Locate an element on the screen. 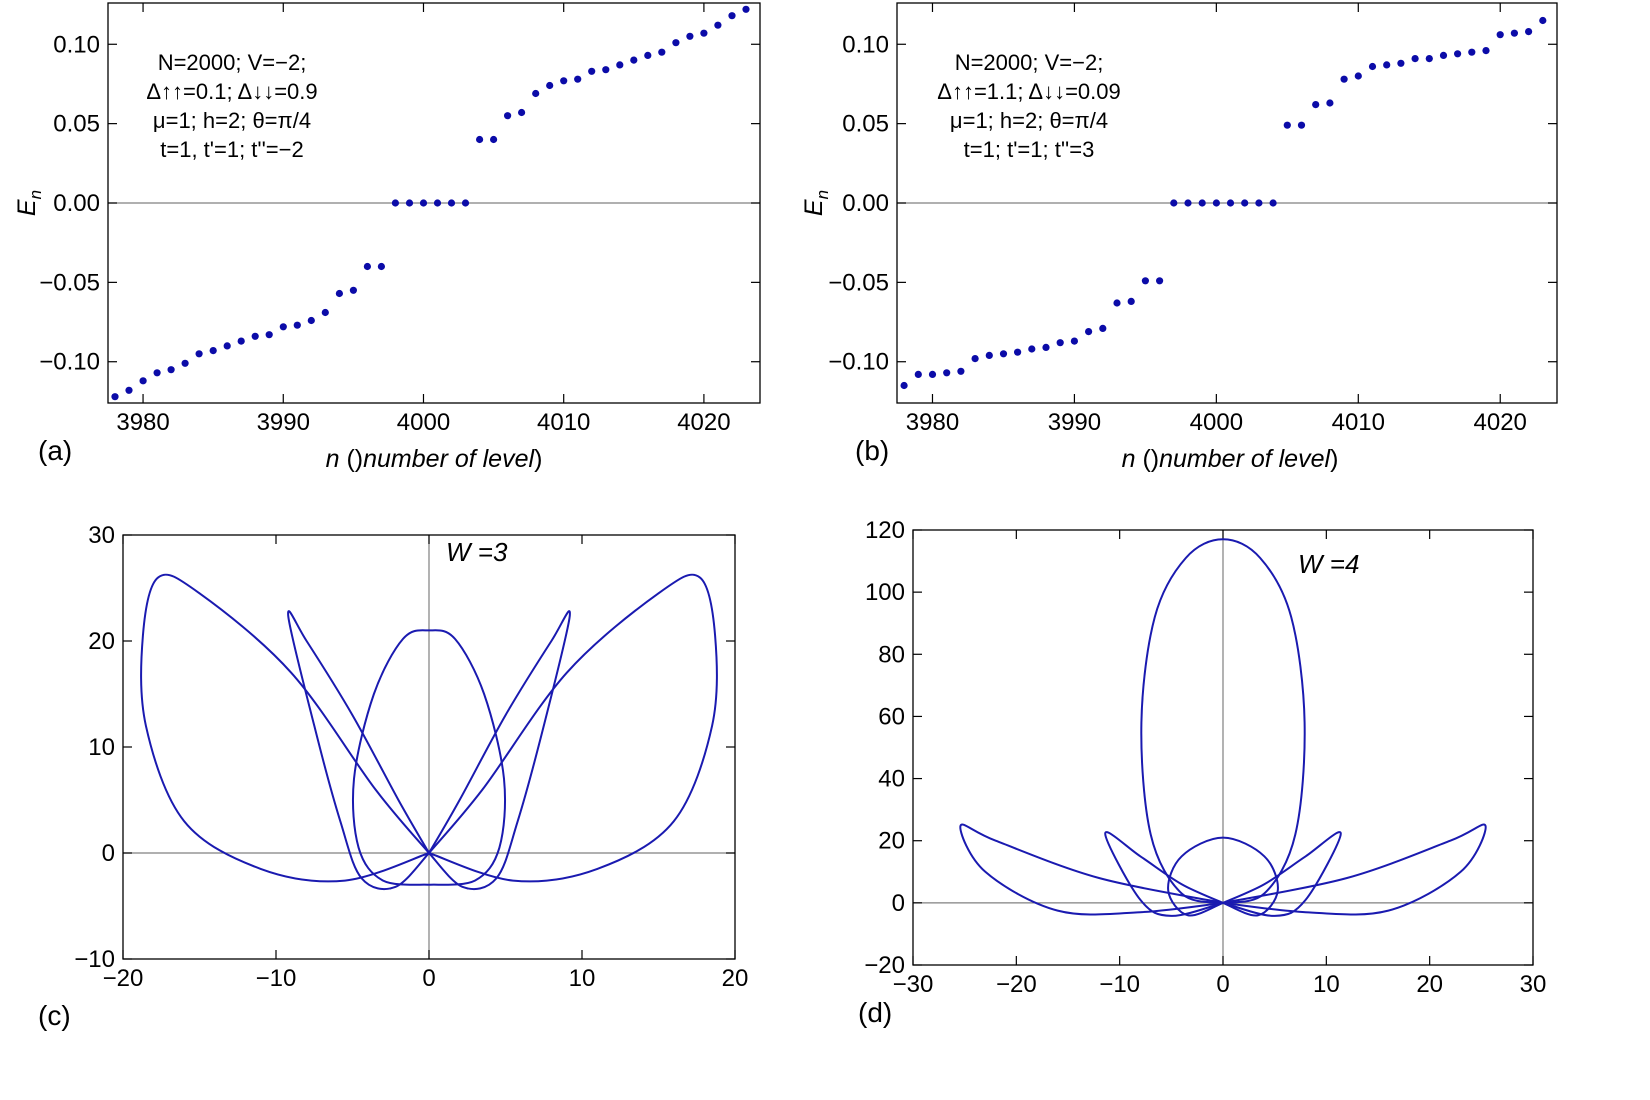 This screenshot has width=1650, height=1100. y-tick-label: 10 is located at coordinates (101, 747).